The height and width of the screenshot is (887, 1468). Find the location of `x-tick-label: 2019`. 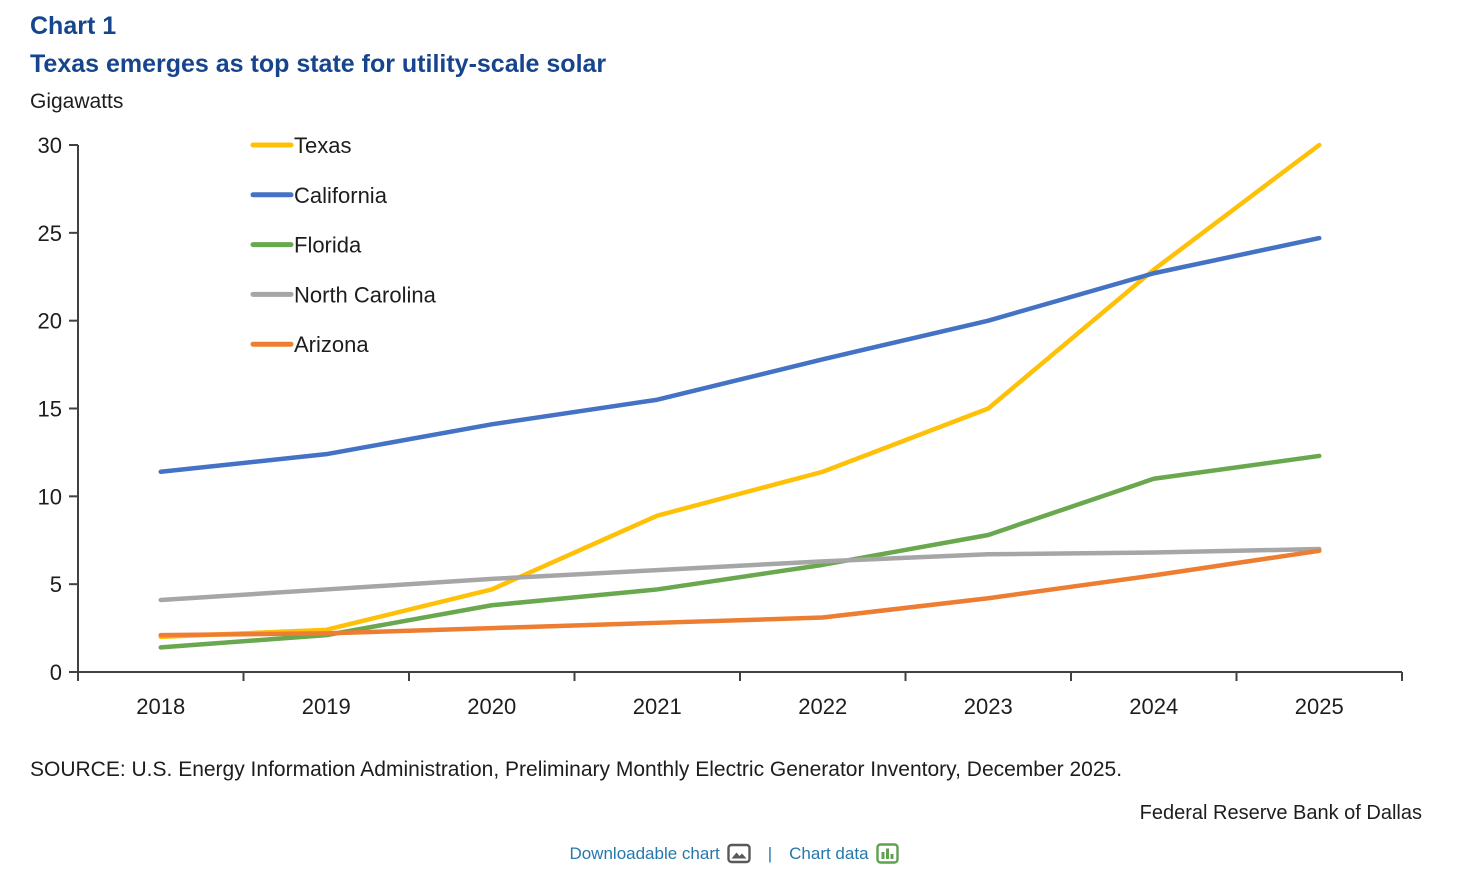

x-tick-label: 2019 is located at coordinates (326, 706).